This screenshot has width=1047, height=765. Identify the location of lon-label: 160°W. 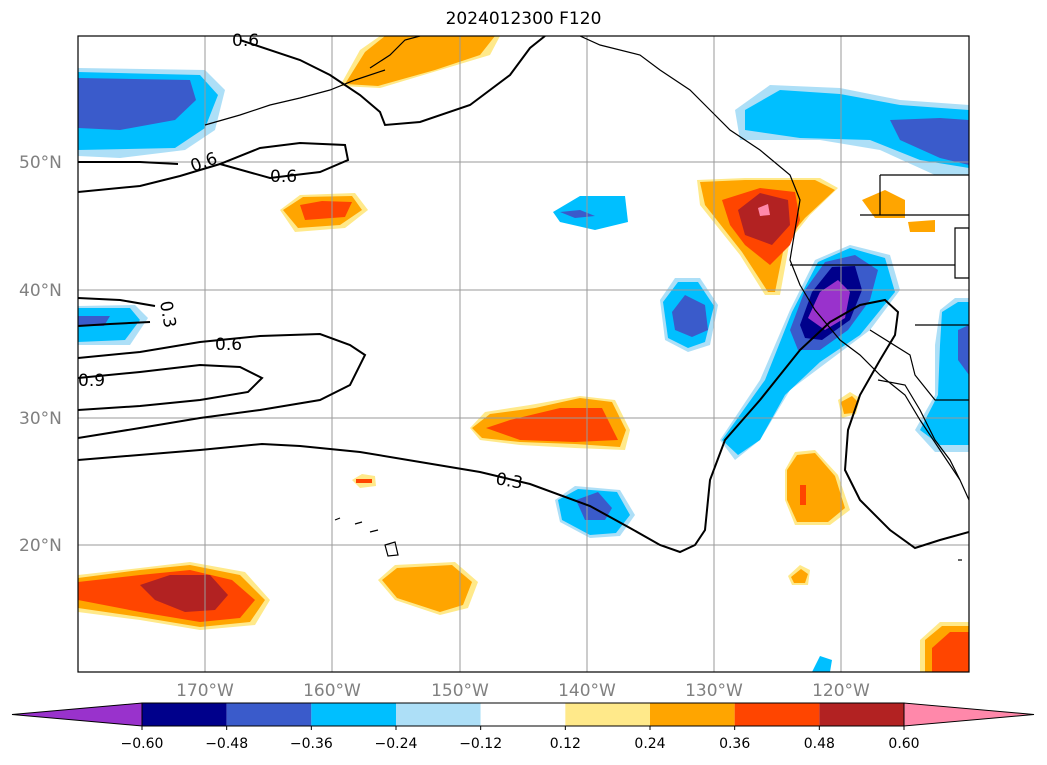
(332, 691).